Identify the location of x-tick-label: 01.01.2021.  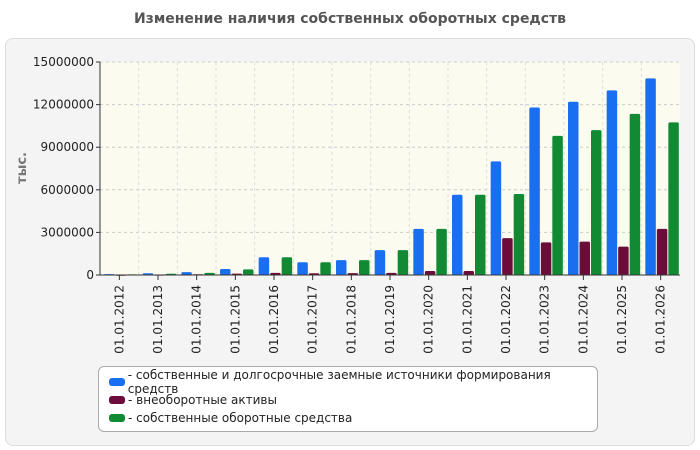
(467, 319).